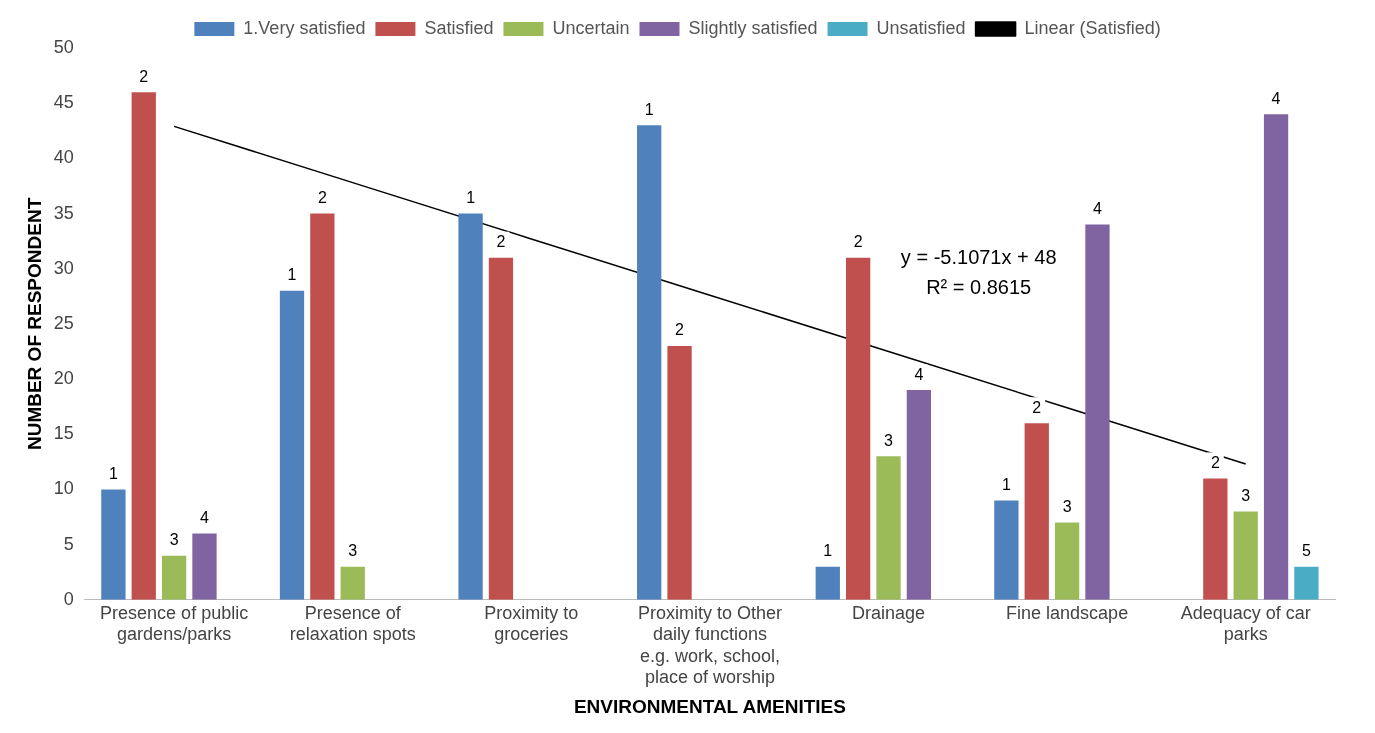 The height and width of the screenshot is (733, 1375). Describe the element at coordinates (459, 27) in the screenshot. I see `legend-label: Satisfied` at that location.